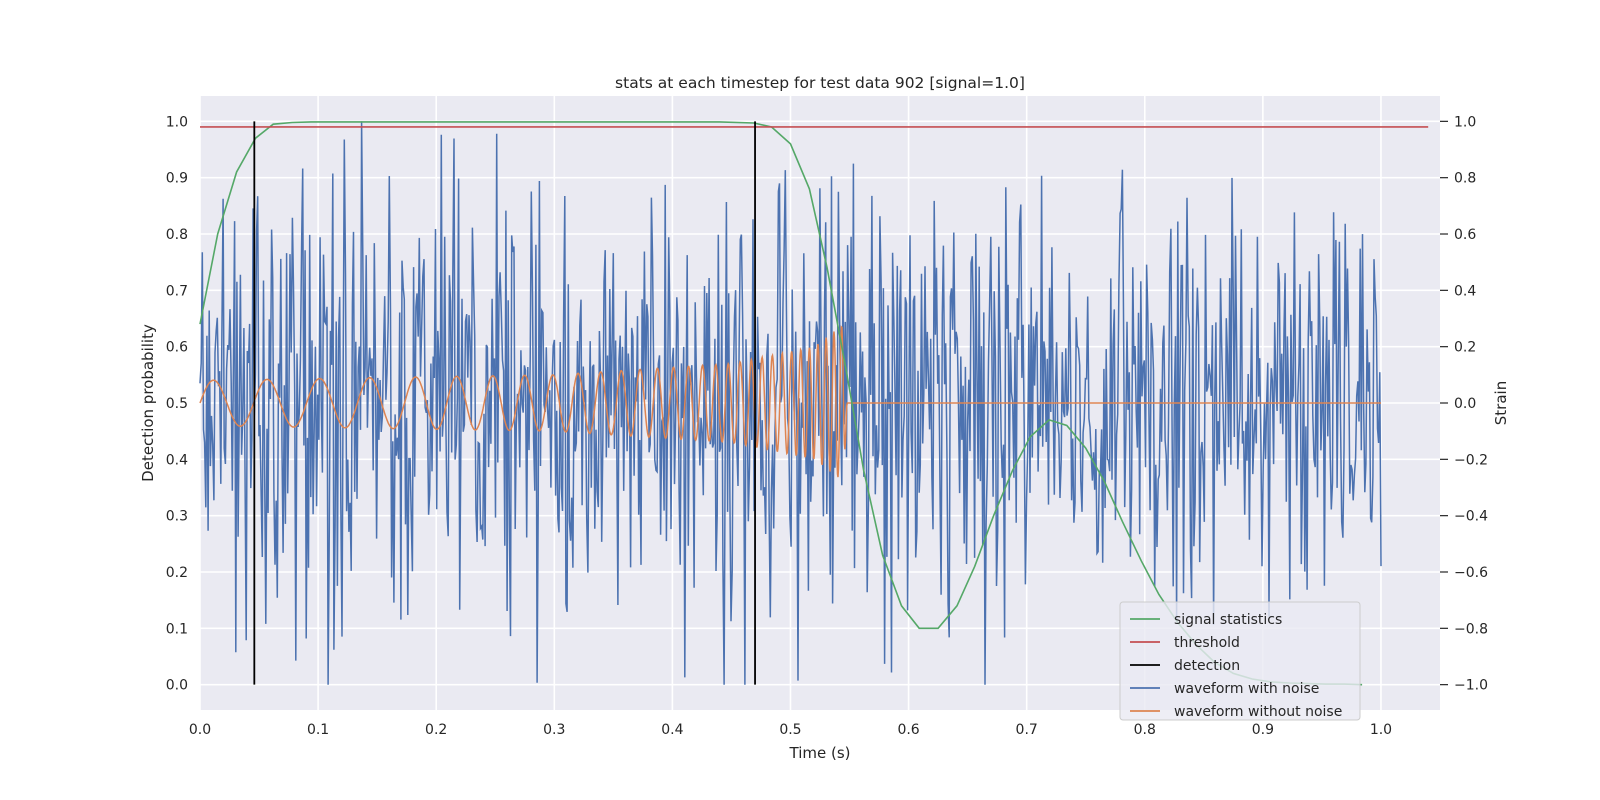  I want to click on x-tick-label: 0.1, so click(318, 730).